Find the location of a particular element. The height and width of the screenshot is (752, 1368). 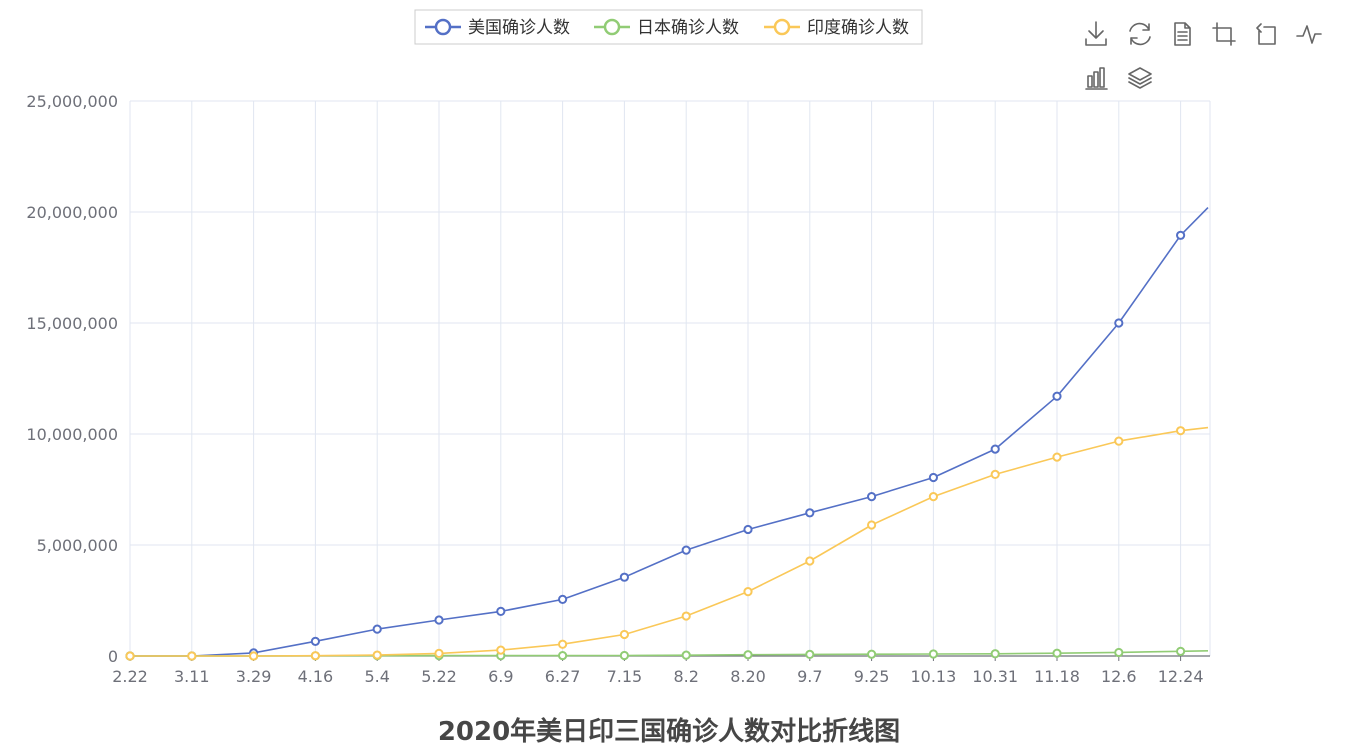

x-tick-label: 3.11 is located at coordinates (192, 676).